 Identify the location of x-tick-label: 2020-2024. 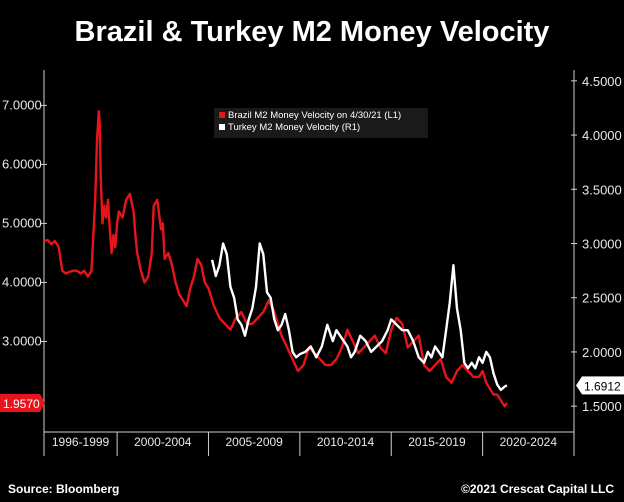
(529, 442).